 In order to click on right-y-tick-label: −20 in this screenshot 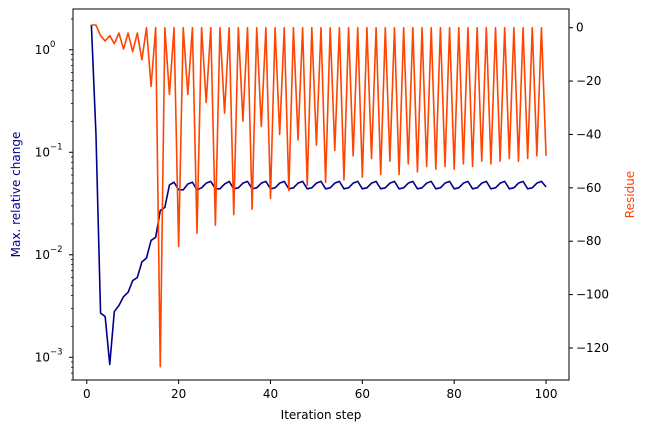, I will do `click(588, 81)`.